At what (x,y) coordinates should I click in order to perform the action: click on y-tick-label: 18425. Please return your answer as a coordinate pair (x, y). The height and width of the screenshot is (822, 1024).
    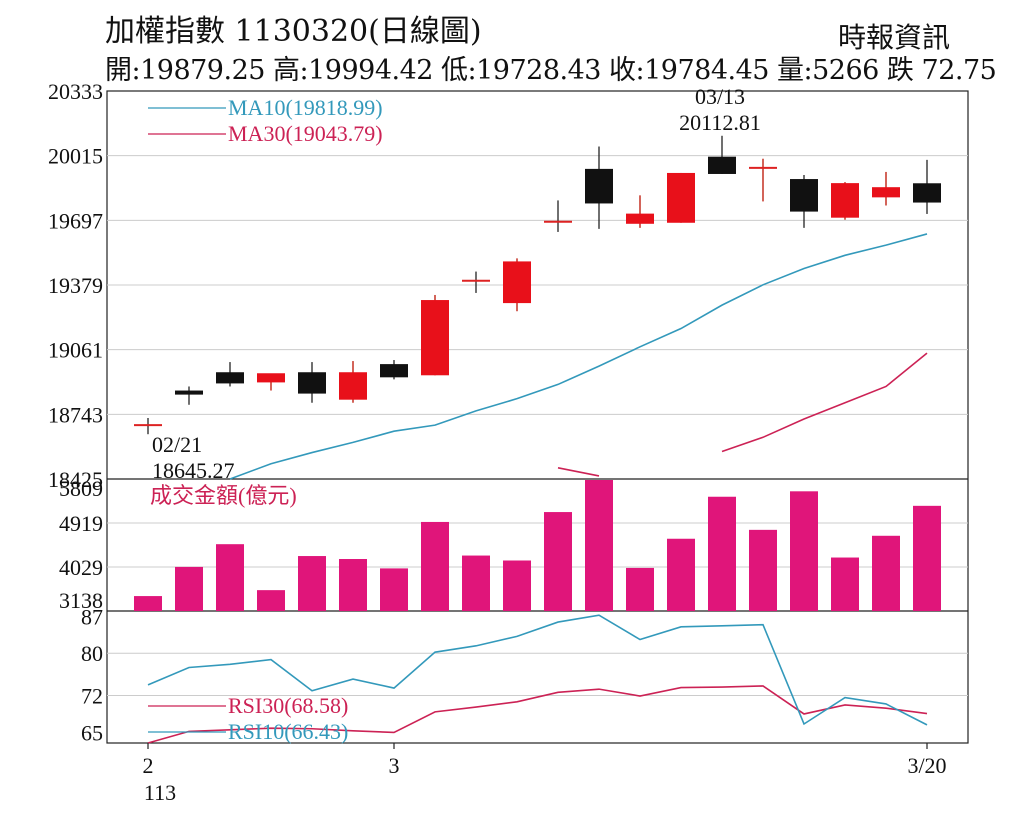
    Looking at the image, I should click on (75, 479).